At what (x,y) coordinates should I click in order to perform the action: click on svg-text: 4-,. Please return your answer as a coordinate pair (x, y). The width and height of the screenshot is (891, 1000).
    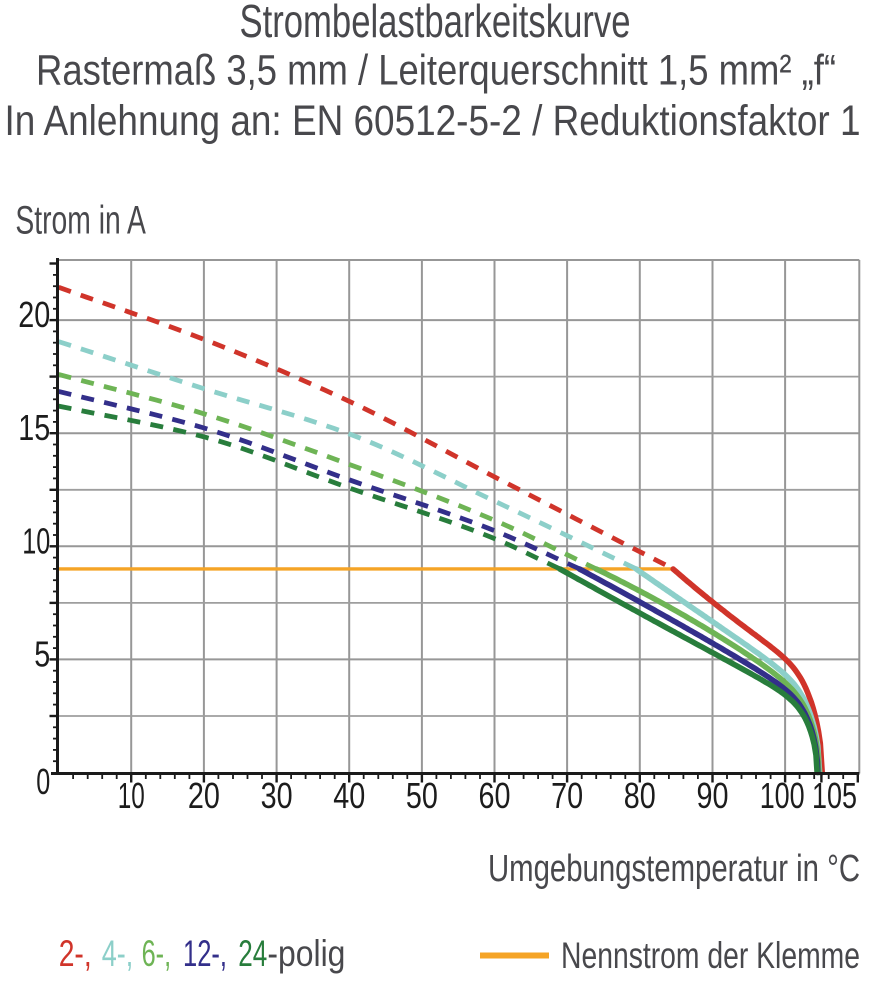
    Looking at the image, I should click on (118, 953).